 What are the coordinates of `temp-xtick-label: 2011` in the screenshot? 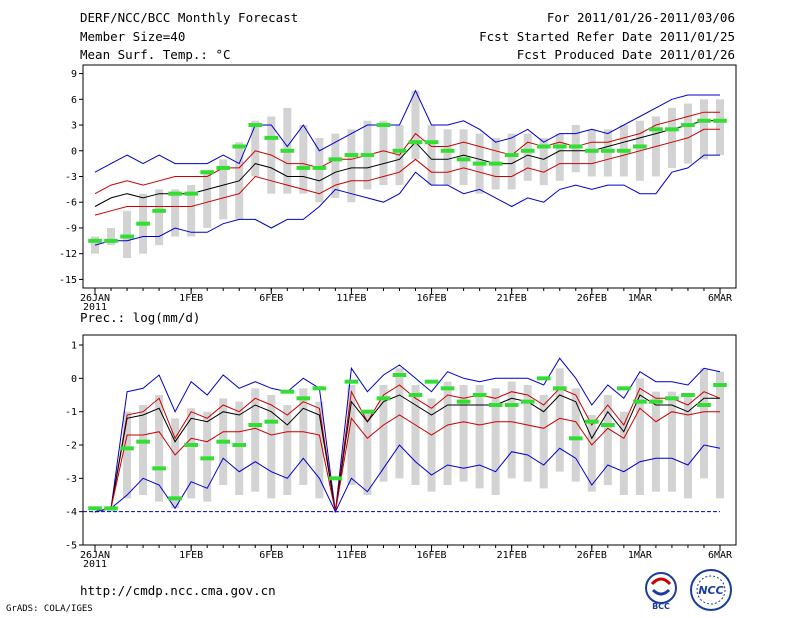 It's located at (95, 307).